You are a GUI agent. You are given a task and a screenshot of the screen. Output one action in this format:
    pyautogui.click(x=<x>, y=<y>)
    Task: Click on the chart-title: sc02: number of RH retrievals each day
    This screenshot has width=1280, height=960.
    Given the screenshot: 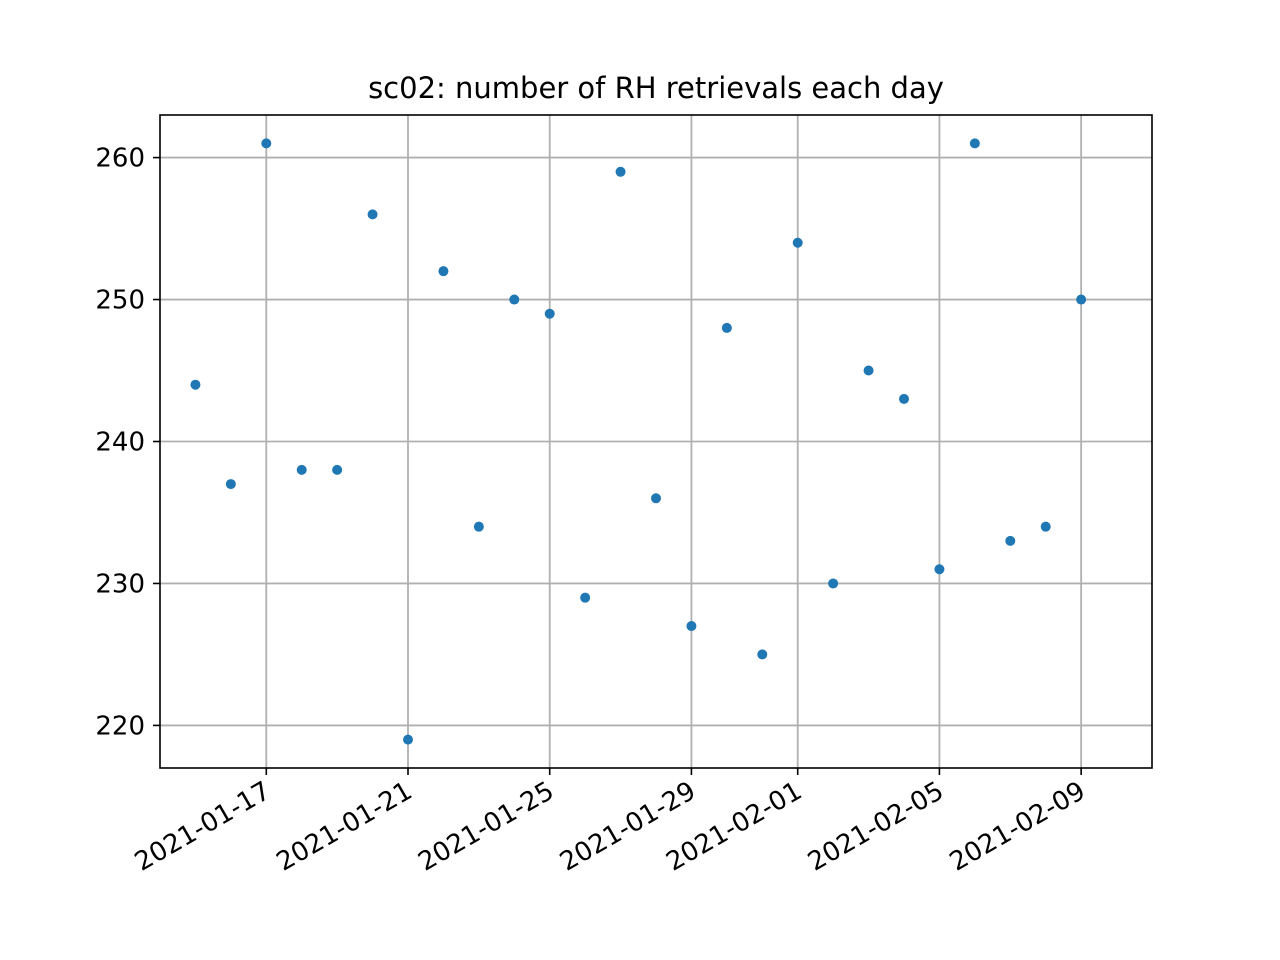 What is the action you would take?
    pyautogui.click(x=656, y=88)
    